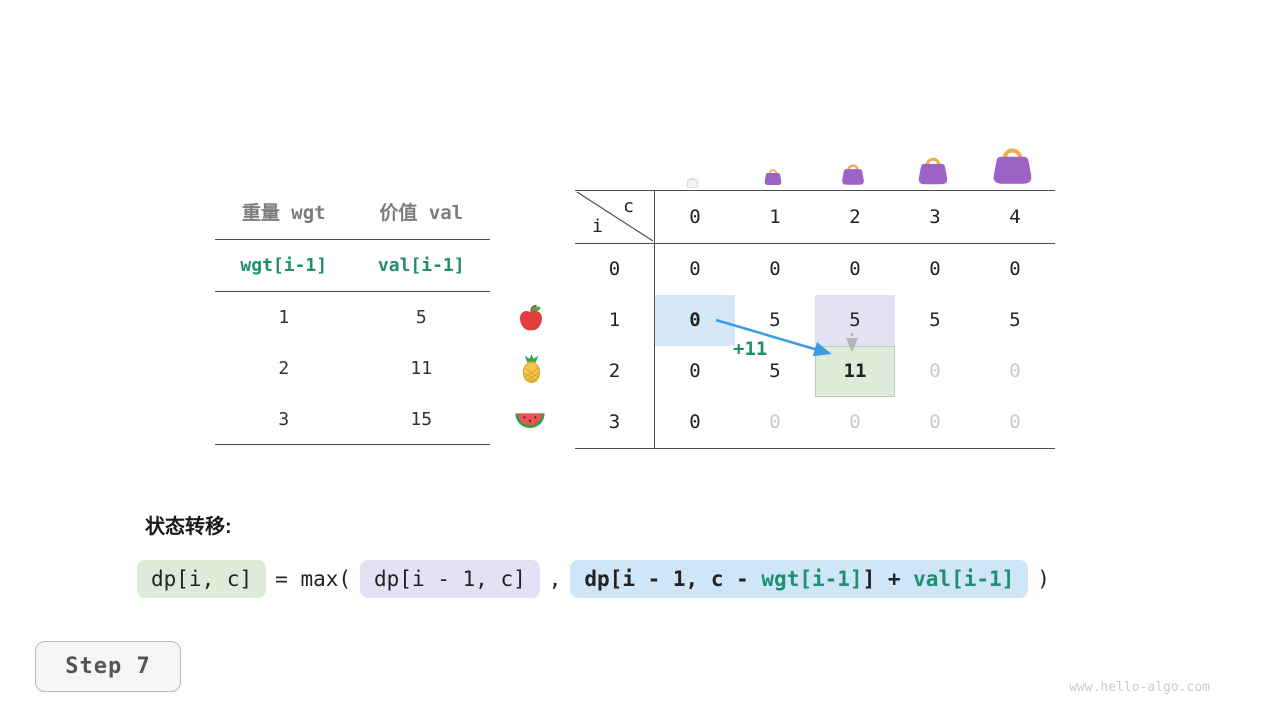 The height and width of the screenshot is (720, 1280). What do you see at coordinates (695, 217) in the screenshot?
I see `dp-col-header: 0` at bounding box center [695, 217].